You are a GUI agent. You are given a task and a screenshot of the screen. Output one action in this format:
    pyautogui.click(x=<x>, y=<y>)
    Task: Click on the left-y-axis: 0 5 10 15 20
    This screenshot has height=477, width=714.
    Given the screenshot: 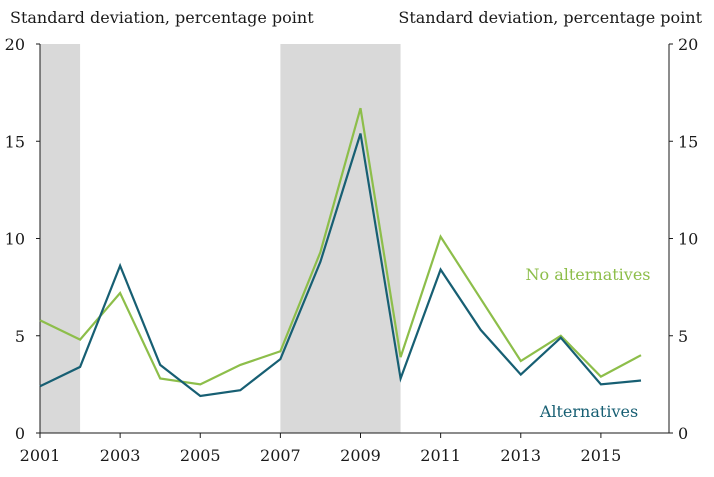 What is the action you would take?
    pyautogui.click(x=22, y=239)
    